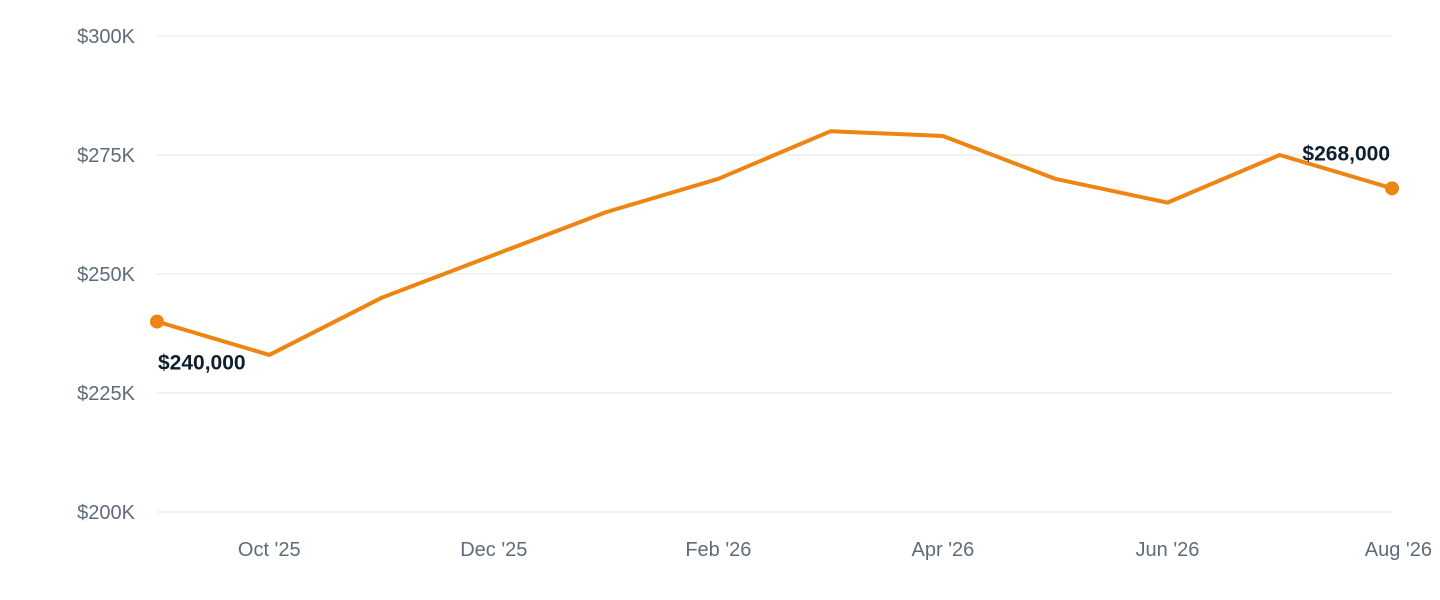 Image resolution: width=1440 pixels, height=600 pixels. I want to click on data-label: $240,000, so click(202, 363).